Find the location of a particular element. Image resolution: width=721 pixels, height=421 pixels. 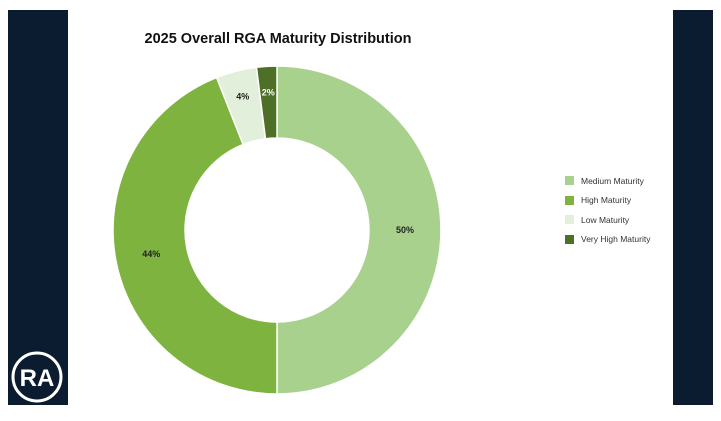

logo-letters: RA is located at coordinates (37, 378).